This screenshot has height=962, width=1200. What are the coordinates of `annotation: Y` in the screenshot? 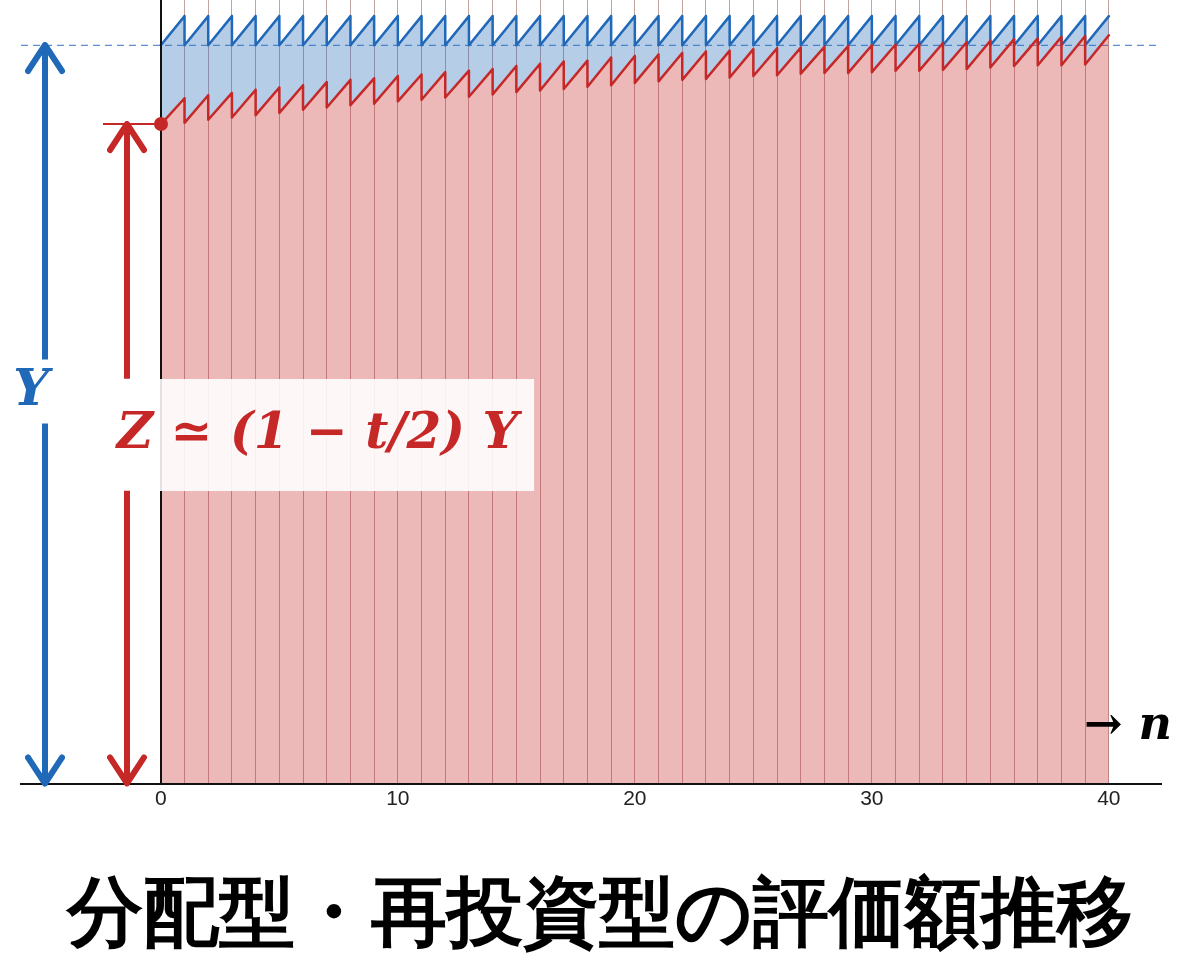 It's located at (33, 387).